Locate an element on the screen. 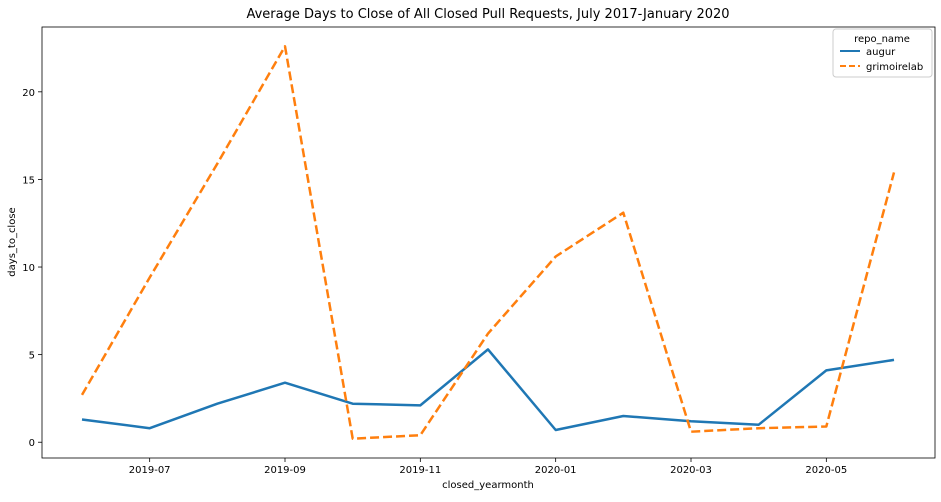  y-tick-label: 5 is located at coordinates (32, 356).